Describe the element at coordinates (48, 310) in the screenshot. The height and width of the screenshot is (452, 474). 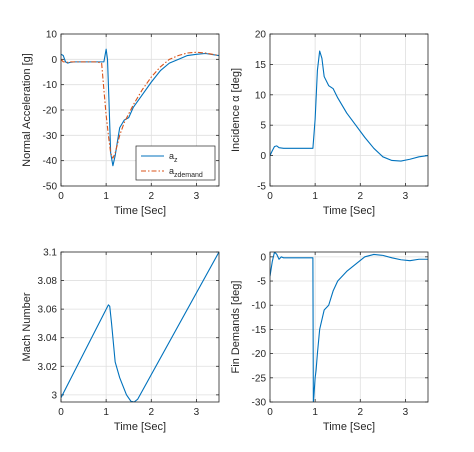
I see `y-tick-label: 3.06` at that location.